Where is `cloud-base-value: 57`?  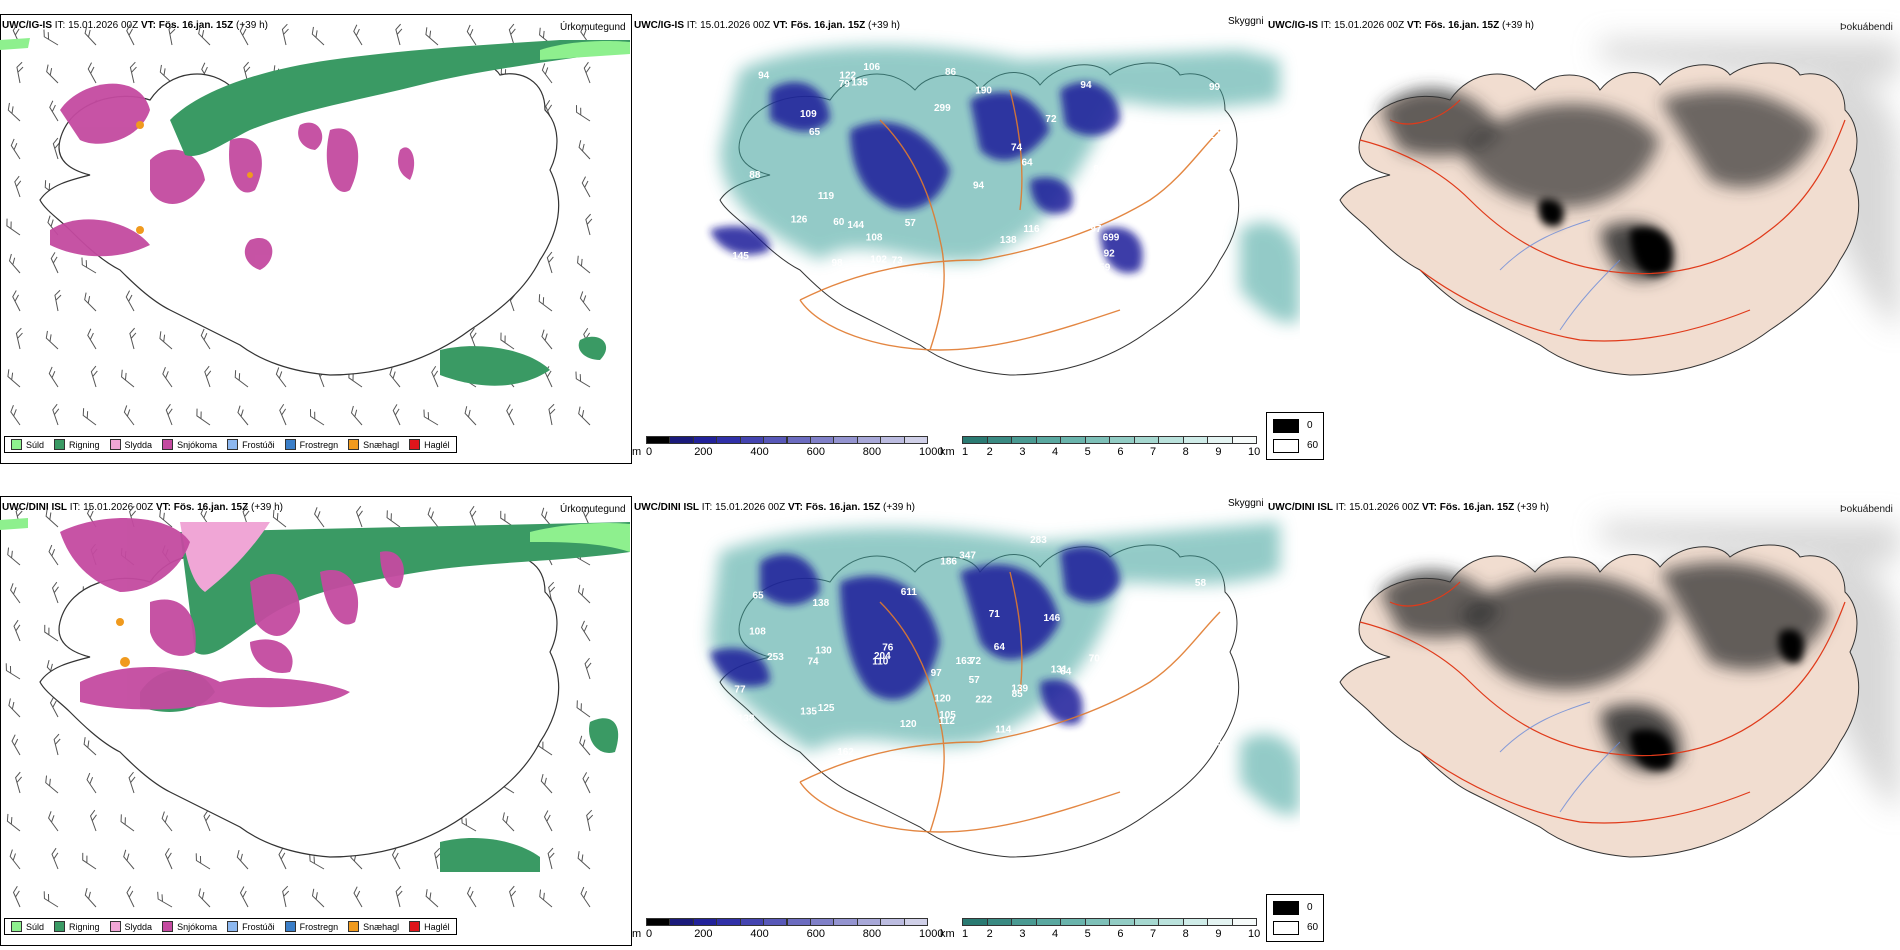 cloud-base-value: 57 is located at coordinates (911, 223).